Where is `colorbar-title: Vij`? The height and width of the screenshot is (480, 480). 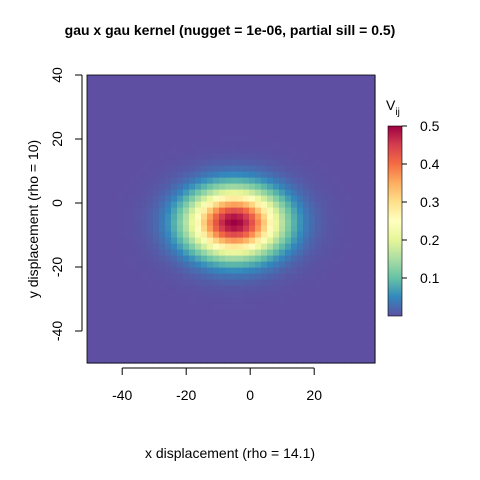
colorbar-title: Vij is located at coordinates (393, 107).